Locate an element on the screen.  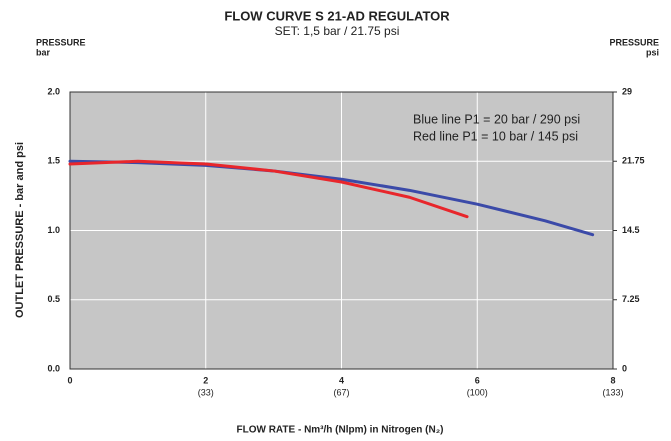
y-tick-label: 1.0 is located at coordinates (53, 230).